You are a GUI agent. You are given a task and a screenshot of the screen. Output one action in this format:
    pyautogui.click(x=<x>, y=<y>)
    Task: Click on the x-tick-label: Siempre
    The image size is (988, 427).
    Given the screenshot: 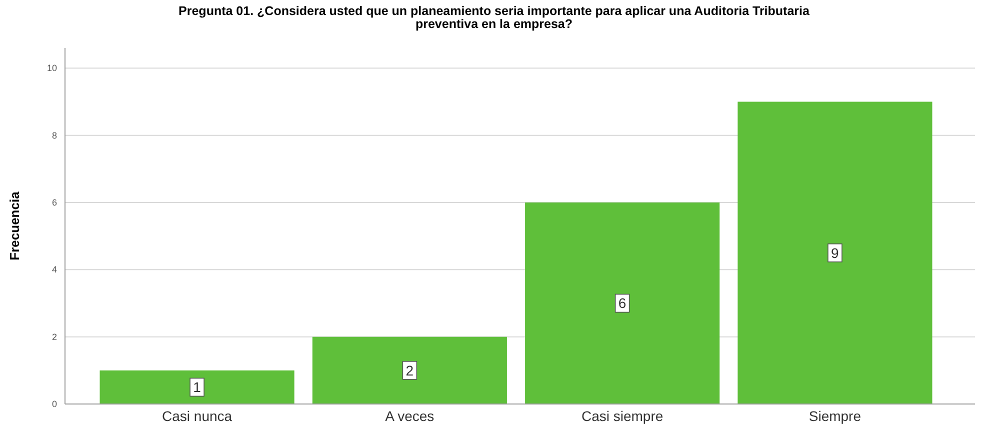 What is the action you would take?
    pyautogui.click(x=835, y=416)
    